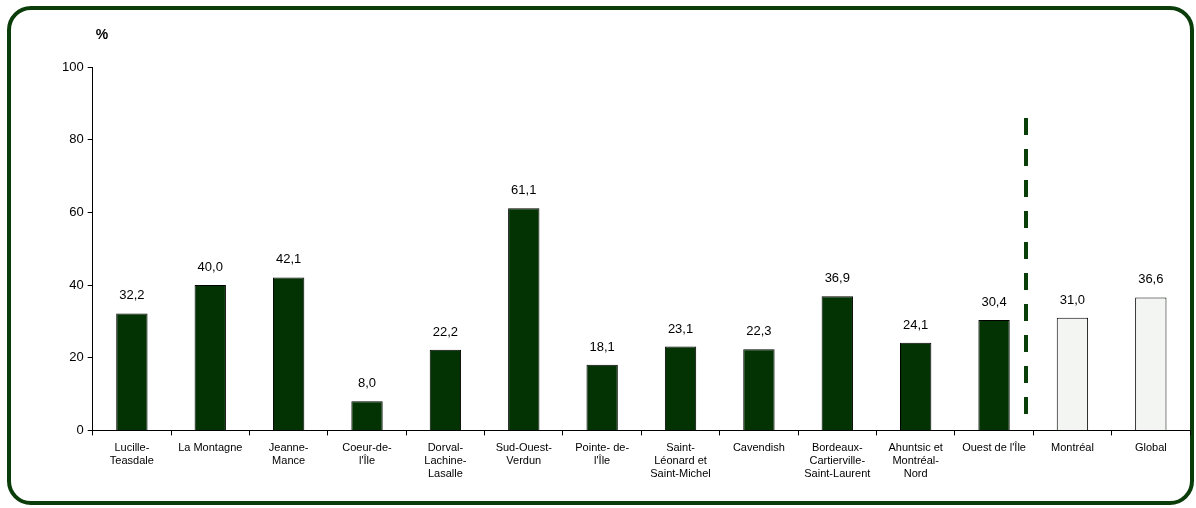 The width and height of the screenshot is (1196, 508). Describe the element at coordinates (602, 346) in the screenshot. I see `data-label: 18,1` at that location.